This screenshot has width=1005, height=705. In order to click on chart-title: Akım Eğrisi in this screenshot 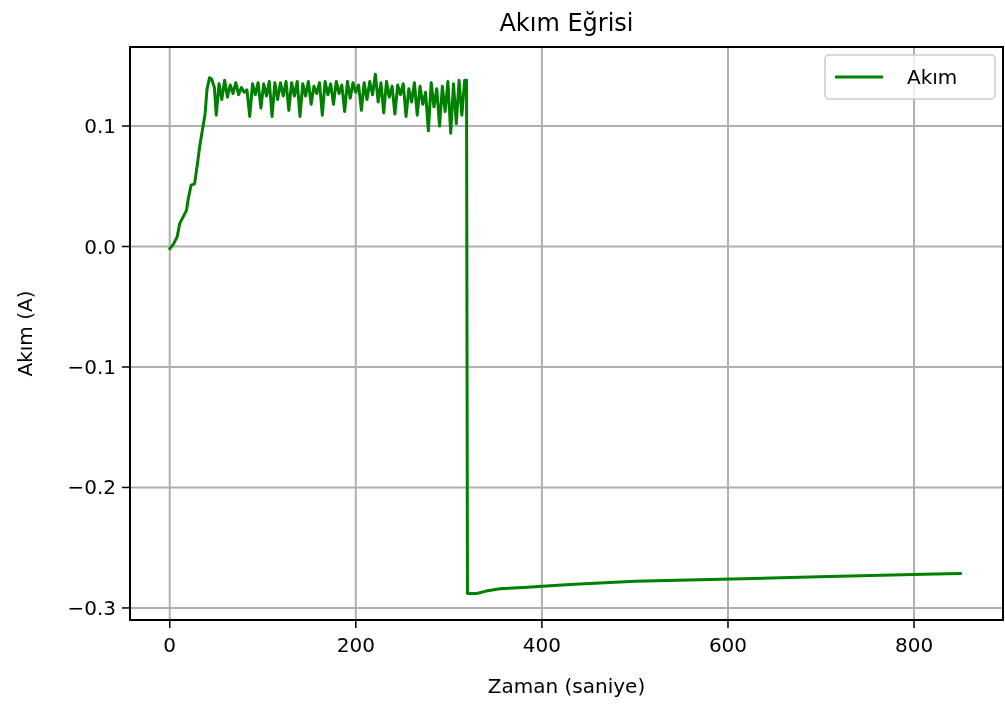, I will do `click(566, 23)`.